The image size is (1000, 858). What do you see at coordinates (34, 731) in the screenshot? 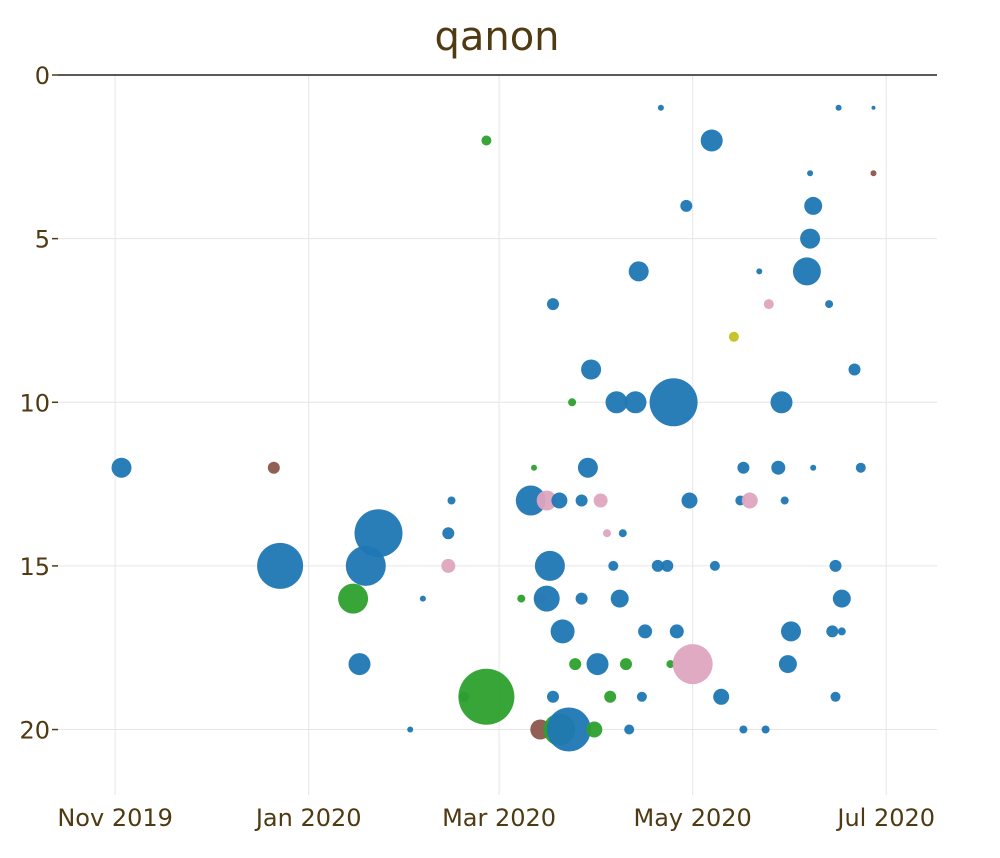
I see `y-tick-label: 20` at bounding box center [34, 731].